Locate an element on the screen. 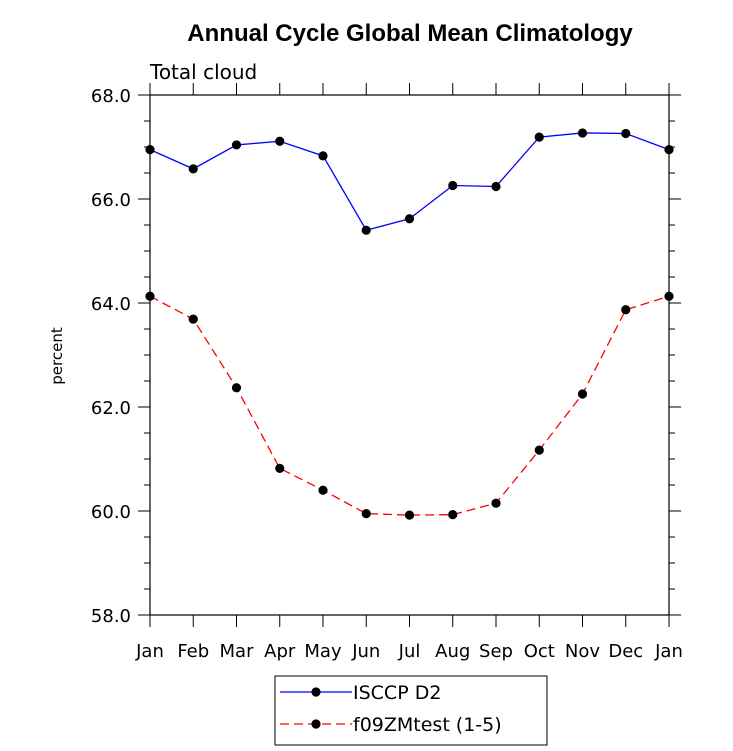  y-tick-label: 58.0 is located at coordinates (111, 616).